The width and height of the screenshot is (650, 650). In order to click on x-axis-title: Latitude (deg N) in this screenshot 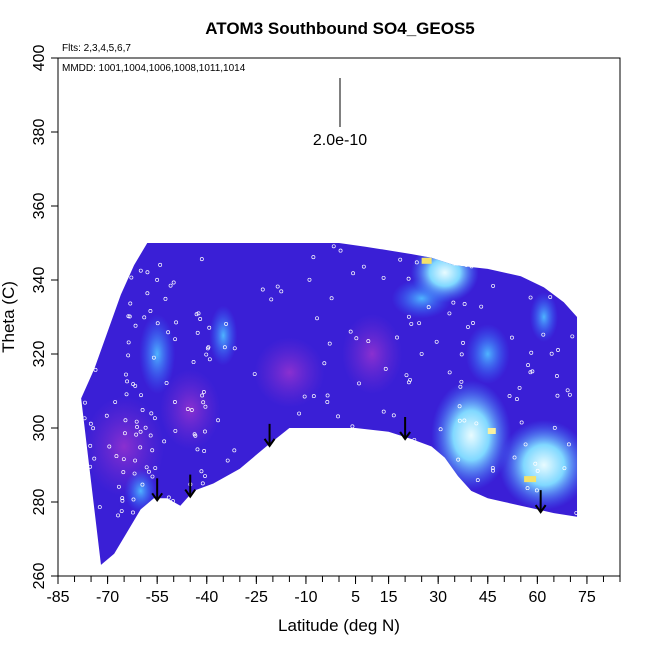, I will do `click(339, 625)`.